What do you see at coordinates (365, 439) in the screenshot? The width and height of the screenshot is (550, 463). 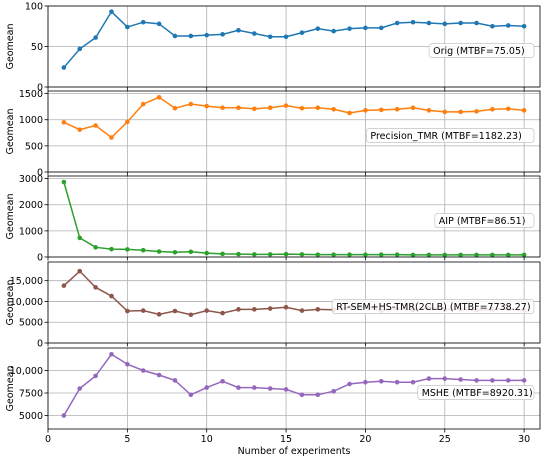 I see `x-tick-label: 20` at bounding box center [365, 439].